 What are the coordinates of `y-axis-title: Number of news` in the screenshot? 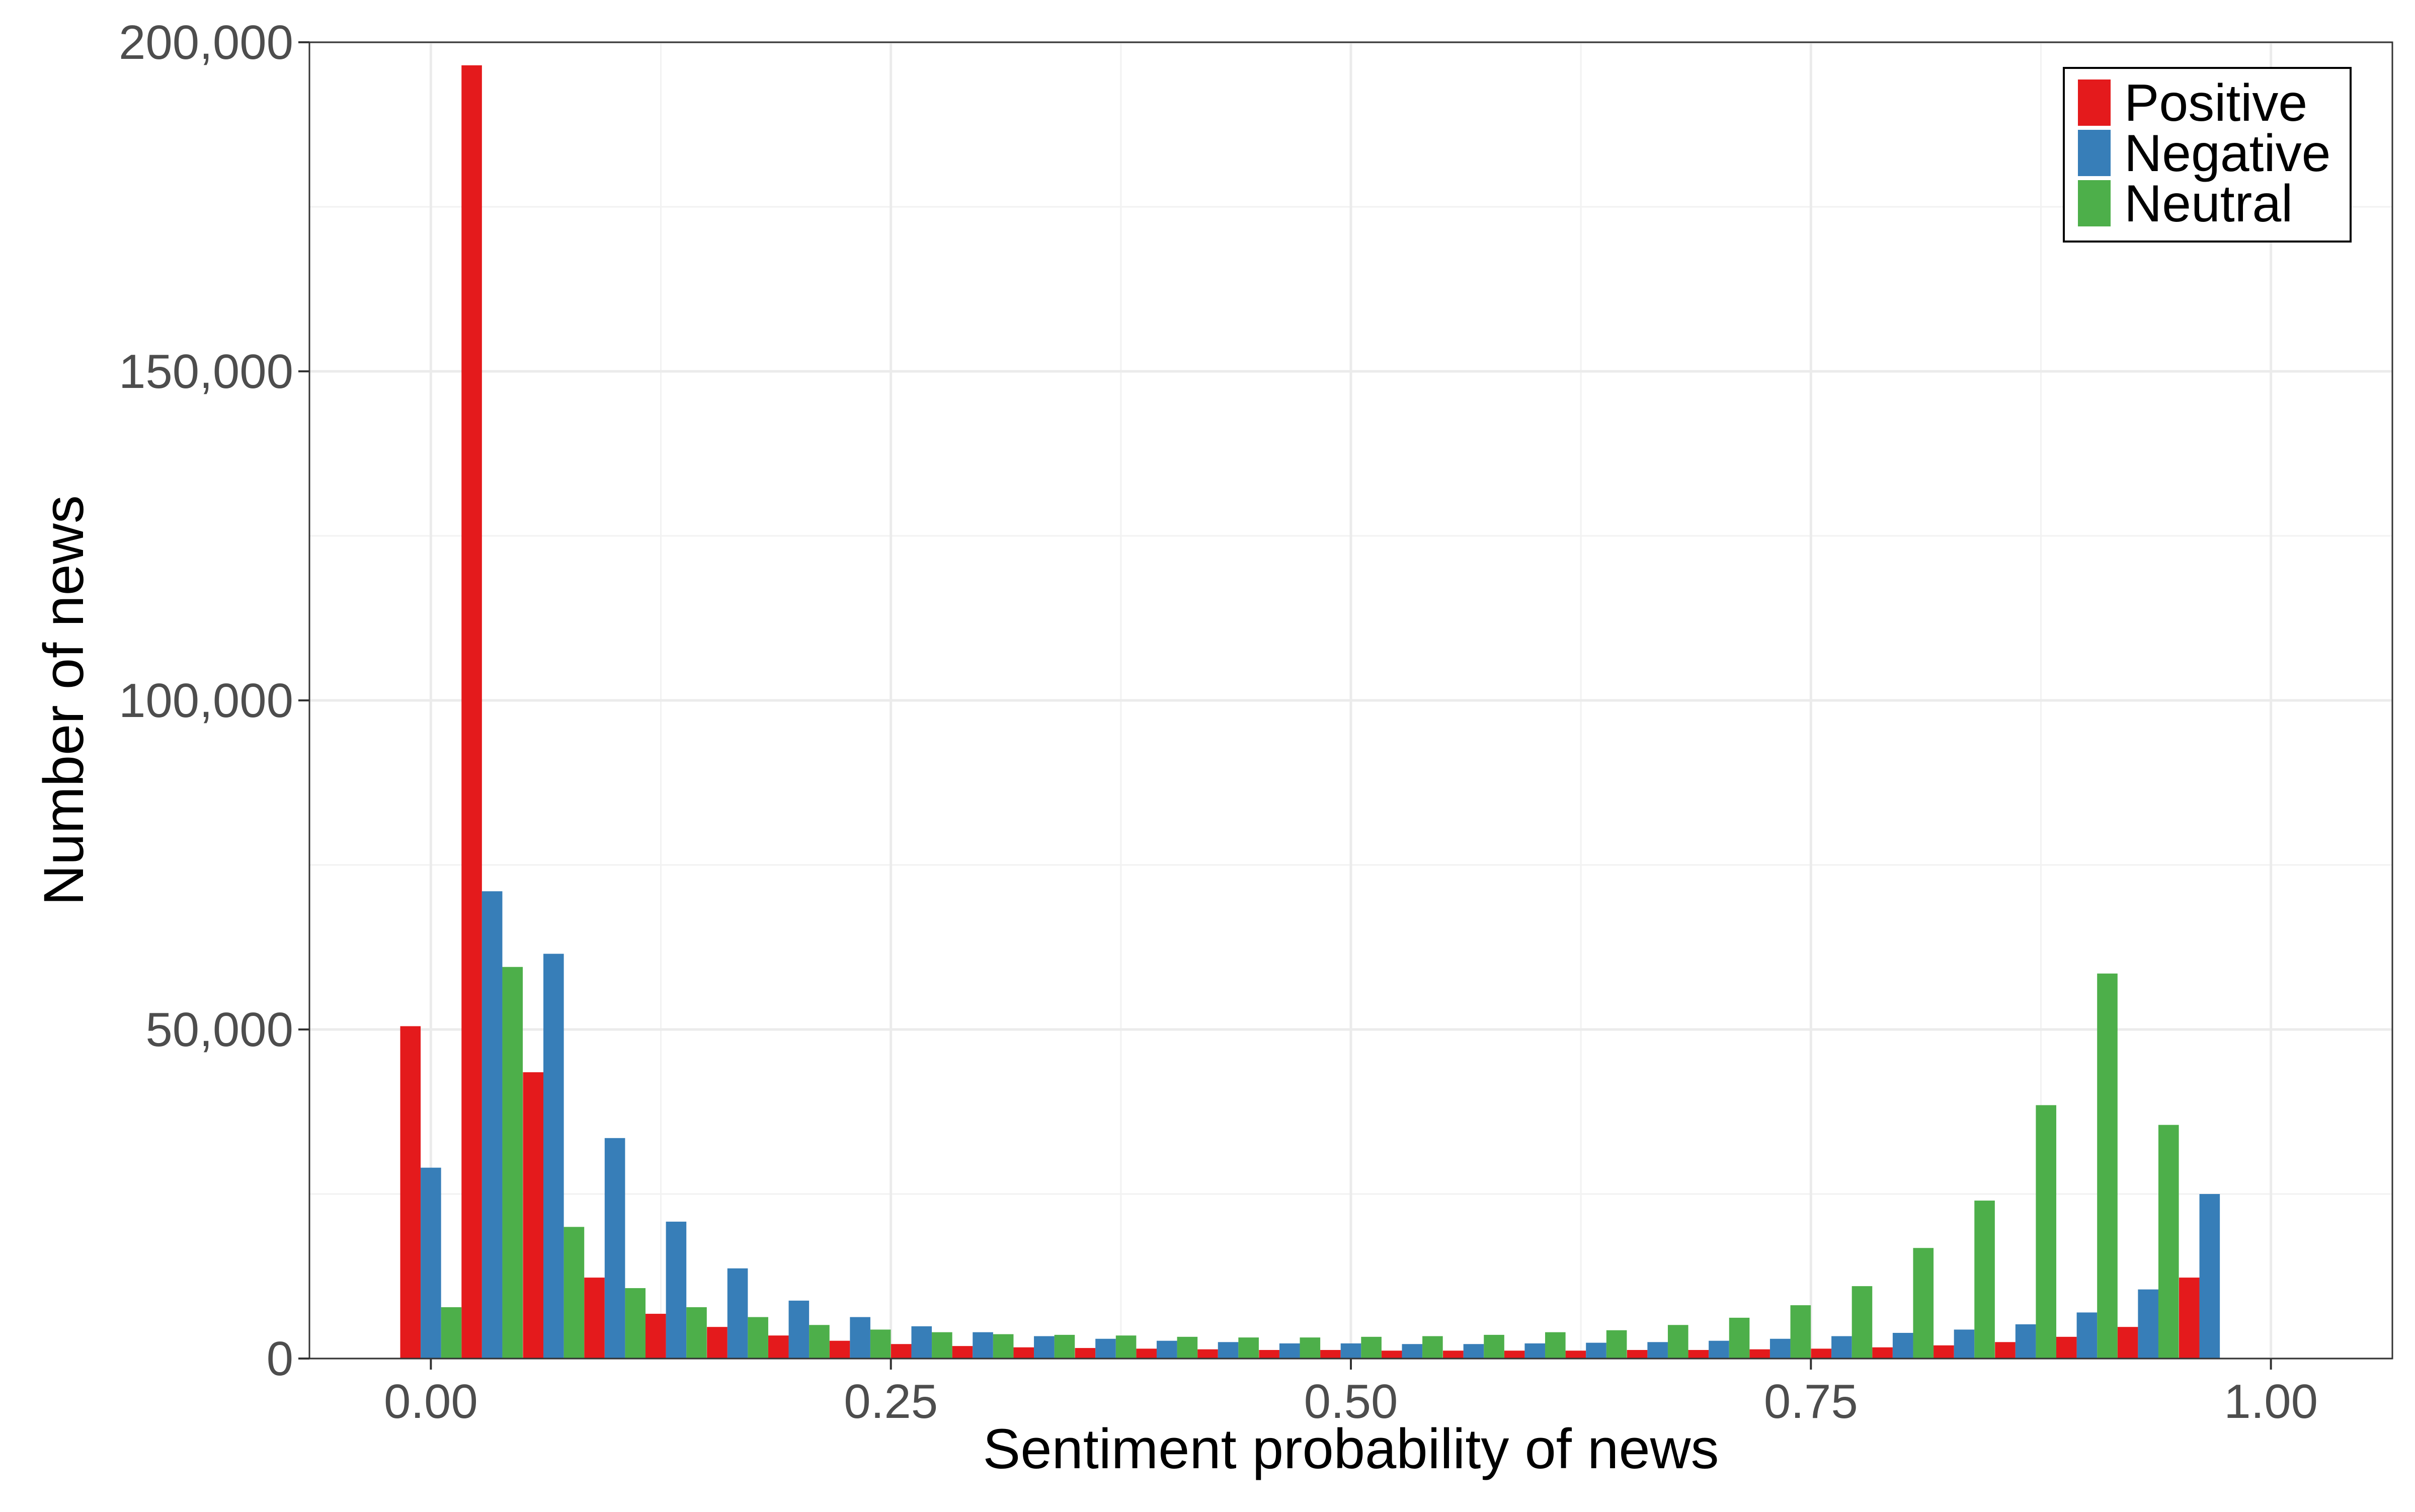 It's located at (64, 700).